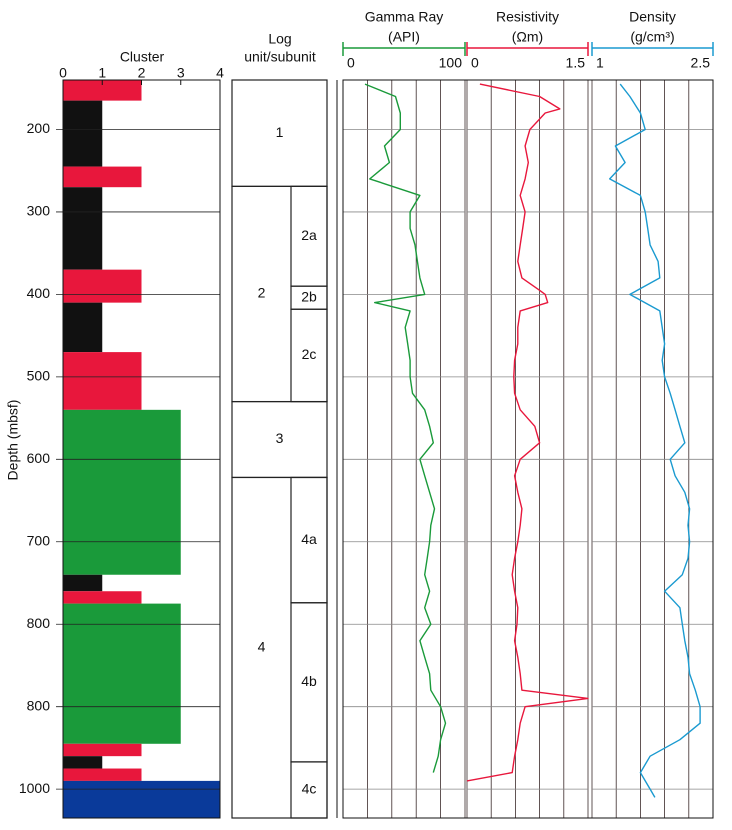  What do you see at coordinates (34, 788) in the screenshot?
I see `y-tick-label: 1000` at bounding box center [34, 788].